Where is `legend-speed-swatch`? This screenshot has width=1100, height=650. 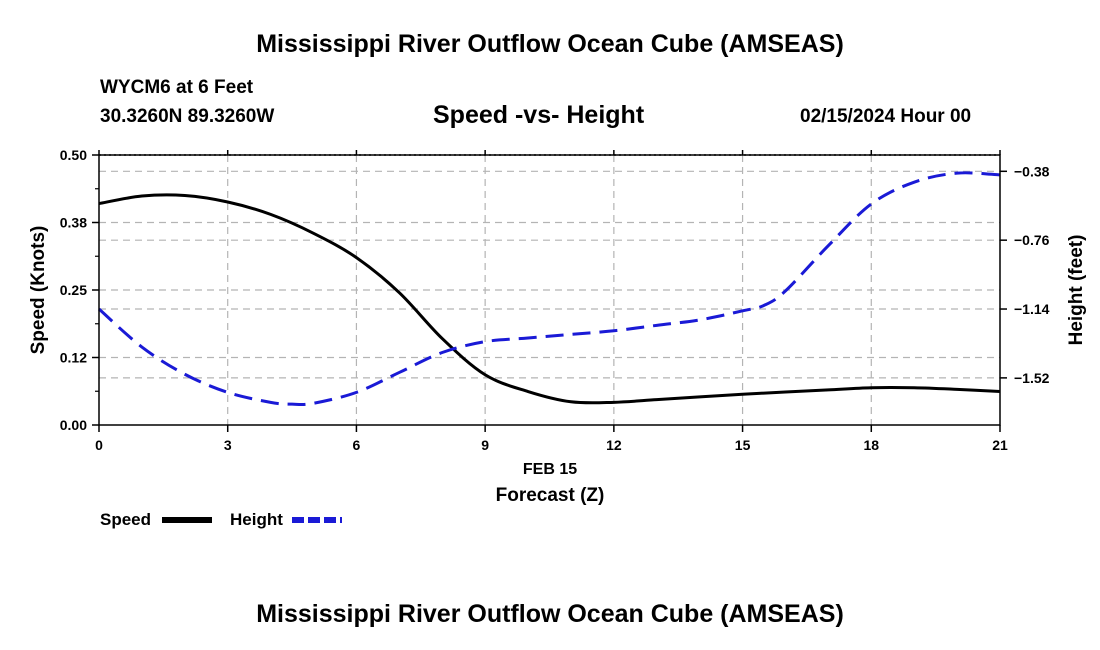
legend-speed-swatch is located at coordinates (187, 520).